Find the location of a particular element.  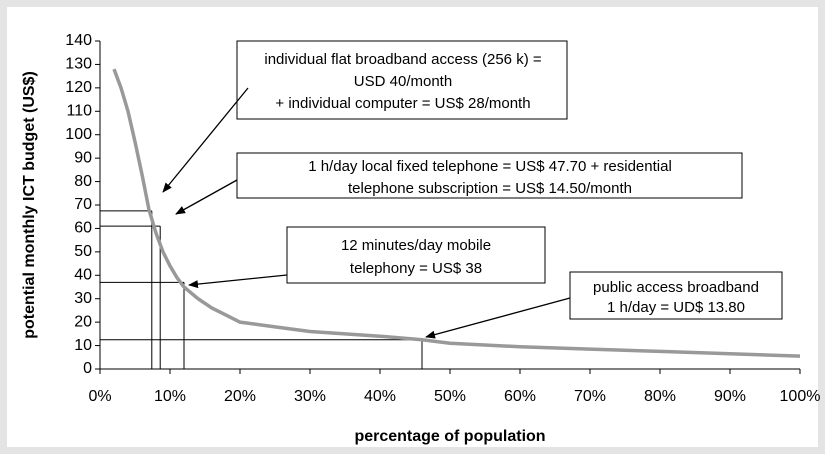

y-tick-label: 80 is located at coordinates (83, 181).